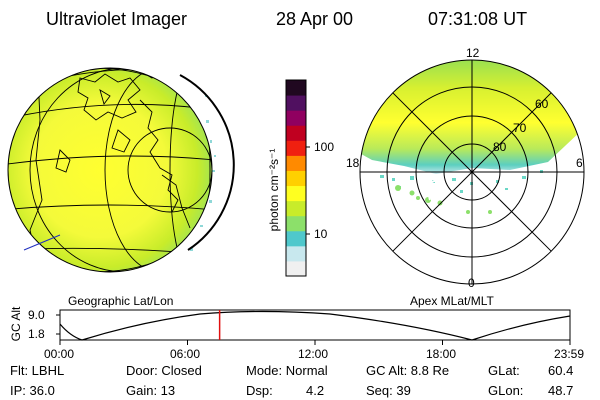 The height and width of the screenshot is (400, 600). I want to click on colorbar-tick-10: 10, so click(321, 234).